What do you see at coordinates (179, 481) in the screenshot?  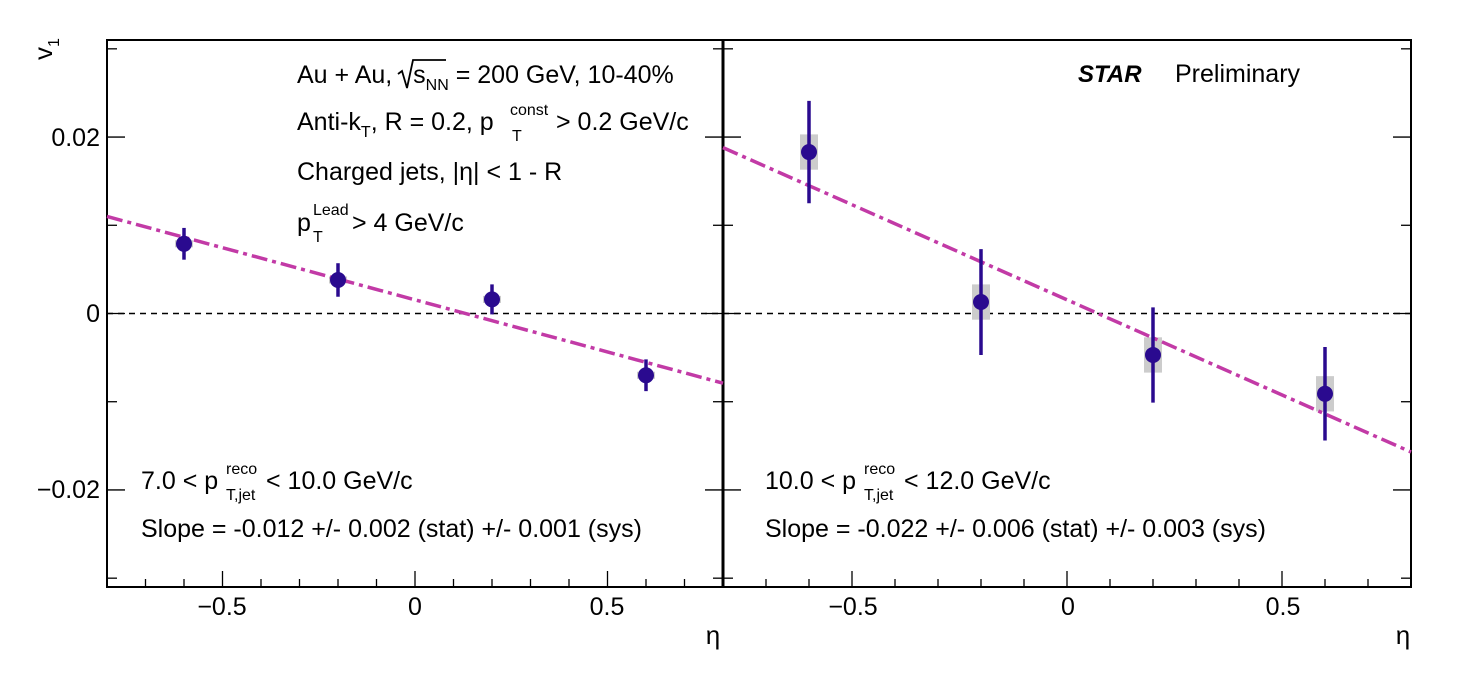 I see `left-range-label: 7.0 < p` at bounding box center [179, 481].